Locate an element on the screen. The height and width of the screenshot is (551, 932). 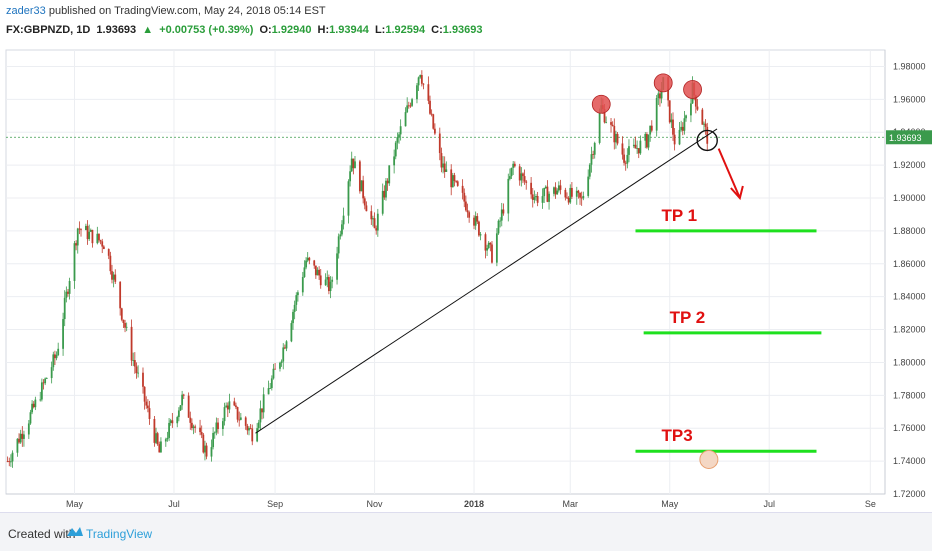
target-label: TP 2 is located at coordinates (688, 317).